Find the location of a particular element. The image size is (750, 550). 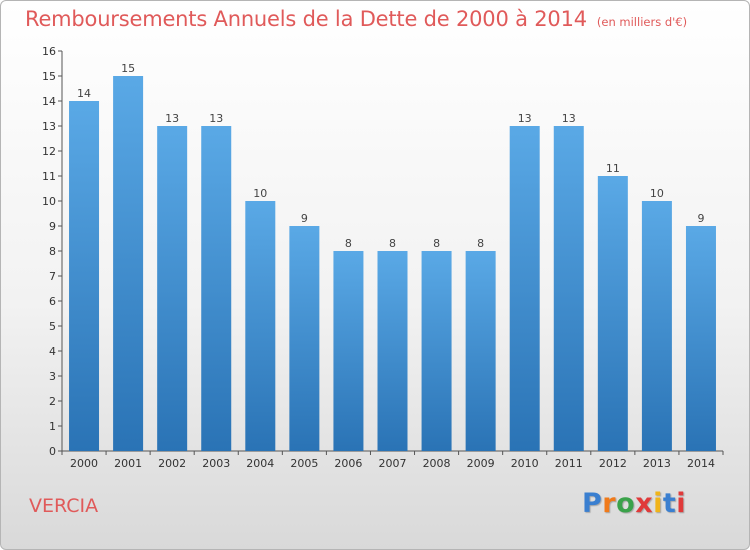

logo-letter: x is located at coordinates (644, 503).